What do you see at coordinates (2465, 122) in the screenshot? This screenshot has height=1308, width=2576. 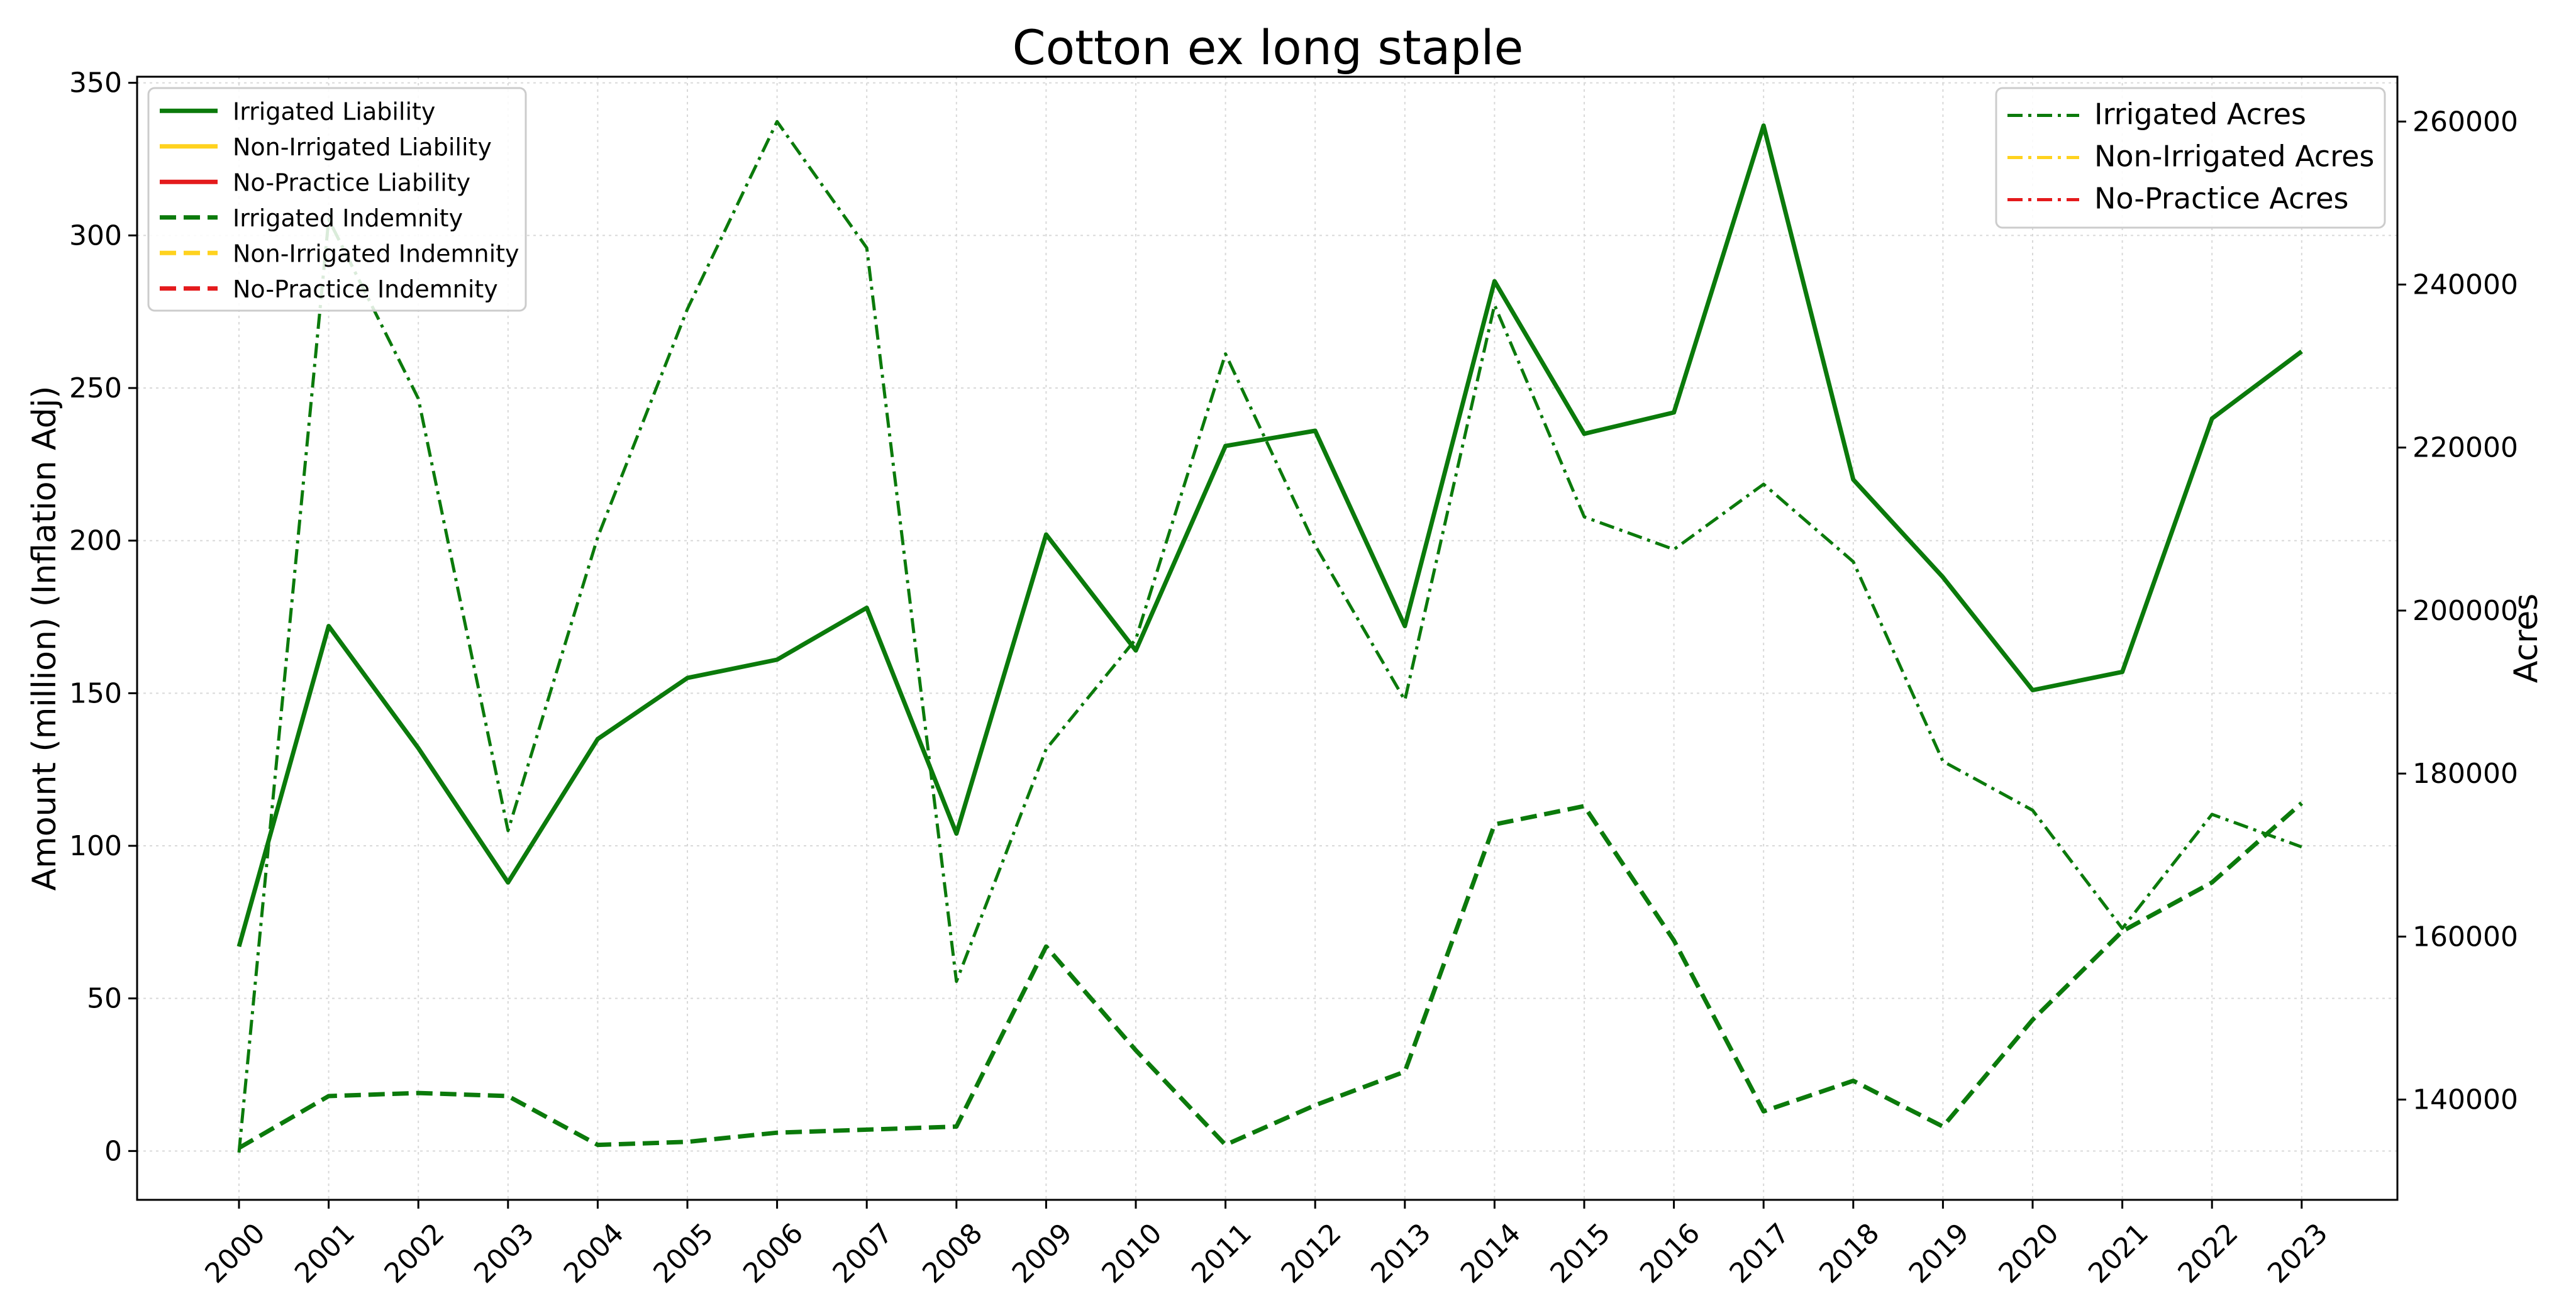 I see `right-y-tick-label: 260000` at bounding box center [2465, 122].